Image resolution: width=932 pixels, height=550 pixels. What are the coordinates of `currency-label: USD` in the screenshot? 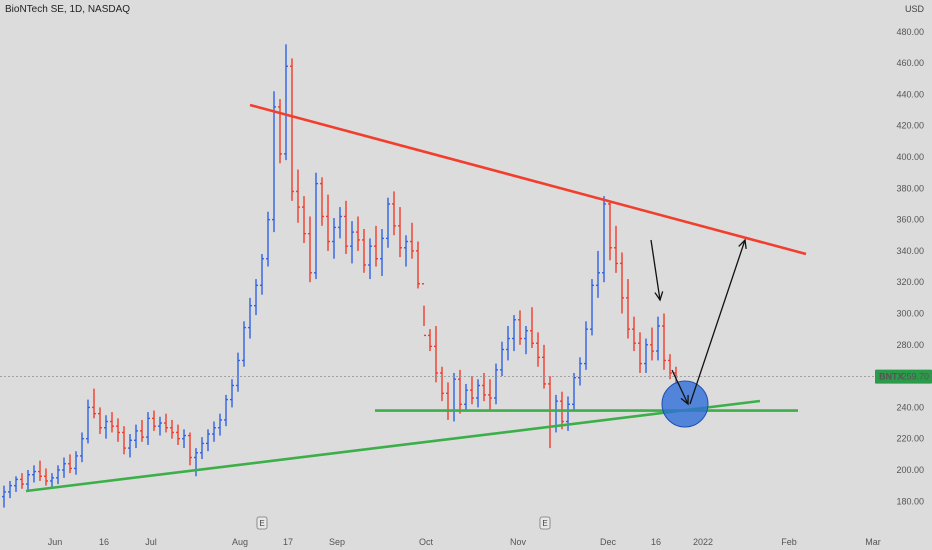 It's located at (914, 9).